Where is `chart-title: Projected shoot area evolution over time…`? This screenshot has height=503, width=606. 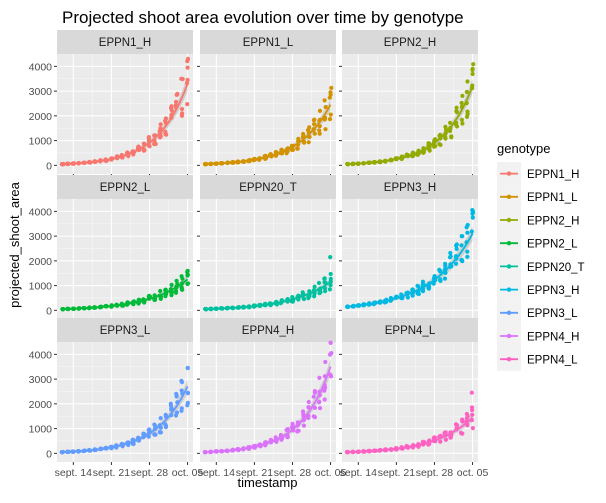
chart-title: Projected shoot area evolution over time… is located at coordinates (263, 17).